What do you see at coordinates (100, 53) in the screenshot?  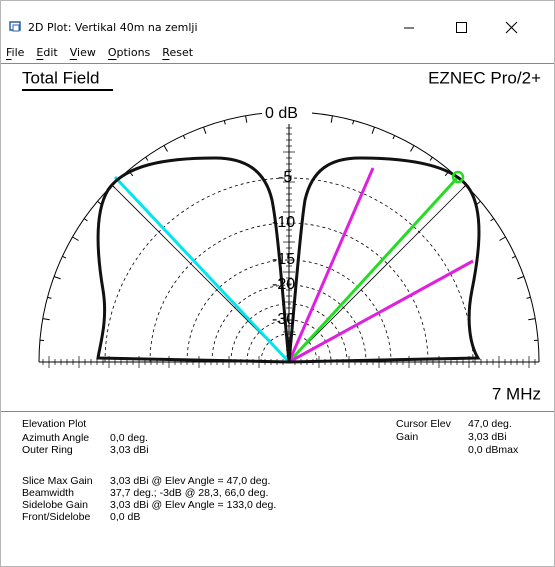 I see `menu-bar: File Edit View Options Reset` at bounding box center [100, 53].